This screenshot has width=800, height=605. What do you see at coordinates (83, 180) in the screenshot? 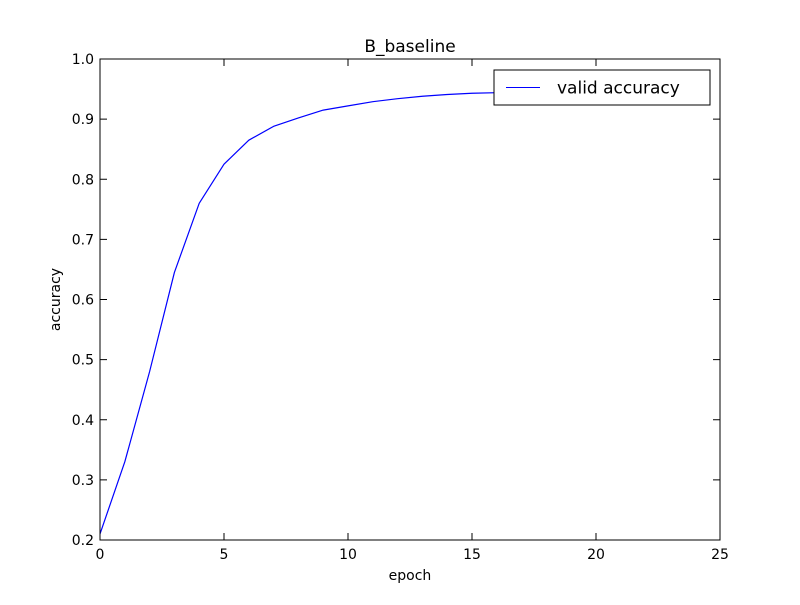
I see `y-tick-label-6: 0.8` at bounding box center [83, 180].